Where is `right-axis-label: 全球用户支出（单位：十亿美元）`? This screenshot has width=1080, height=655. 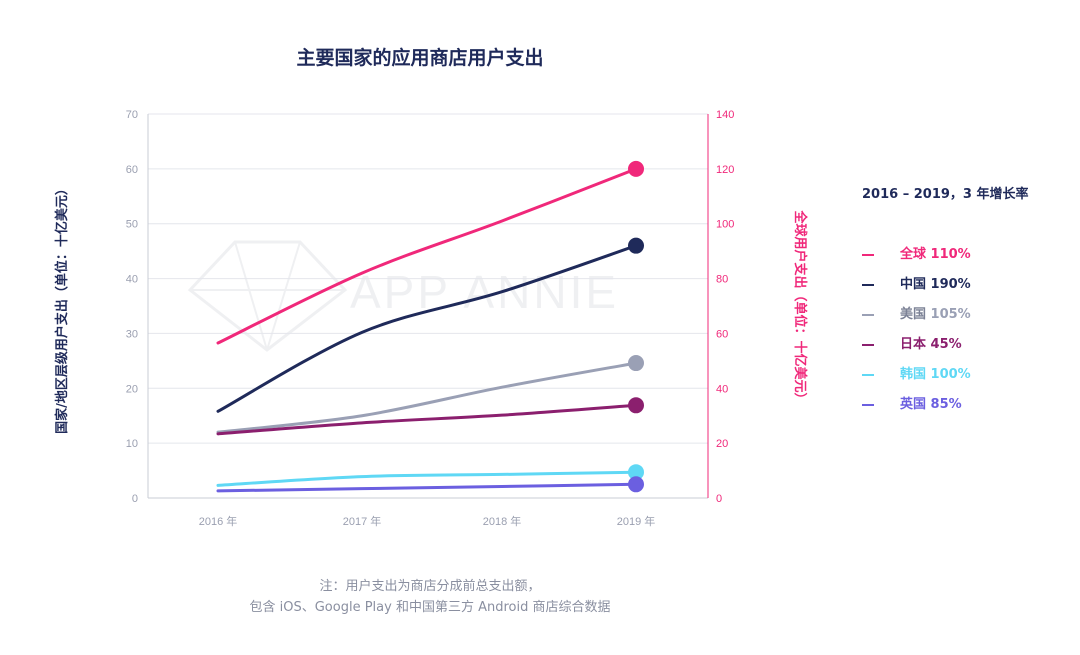
right-axis-label: 全球用户支出（单位：十亿美元） is located at coordinates (800, 307).